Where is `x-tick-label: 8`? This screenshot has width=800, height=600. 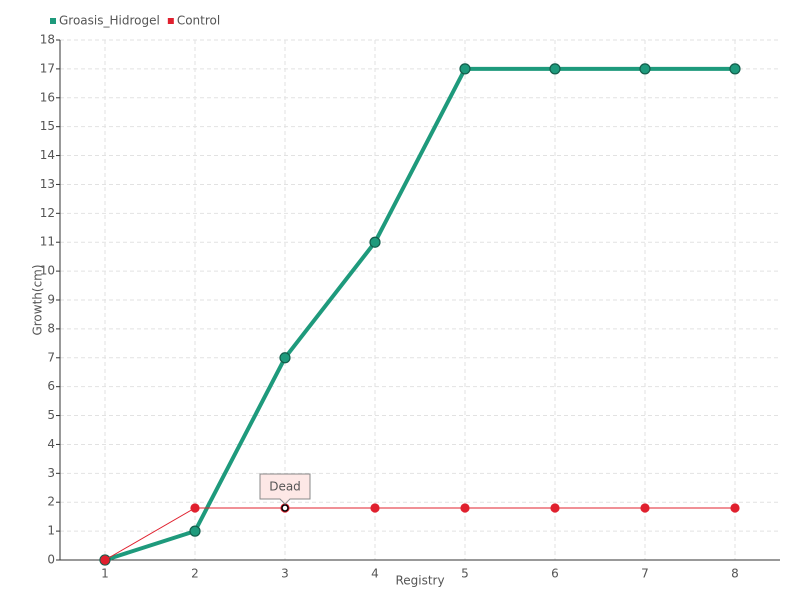 x-tick-label: 8 is located at coordinates (735, 574).